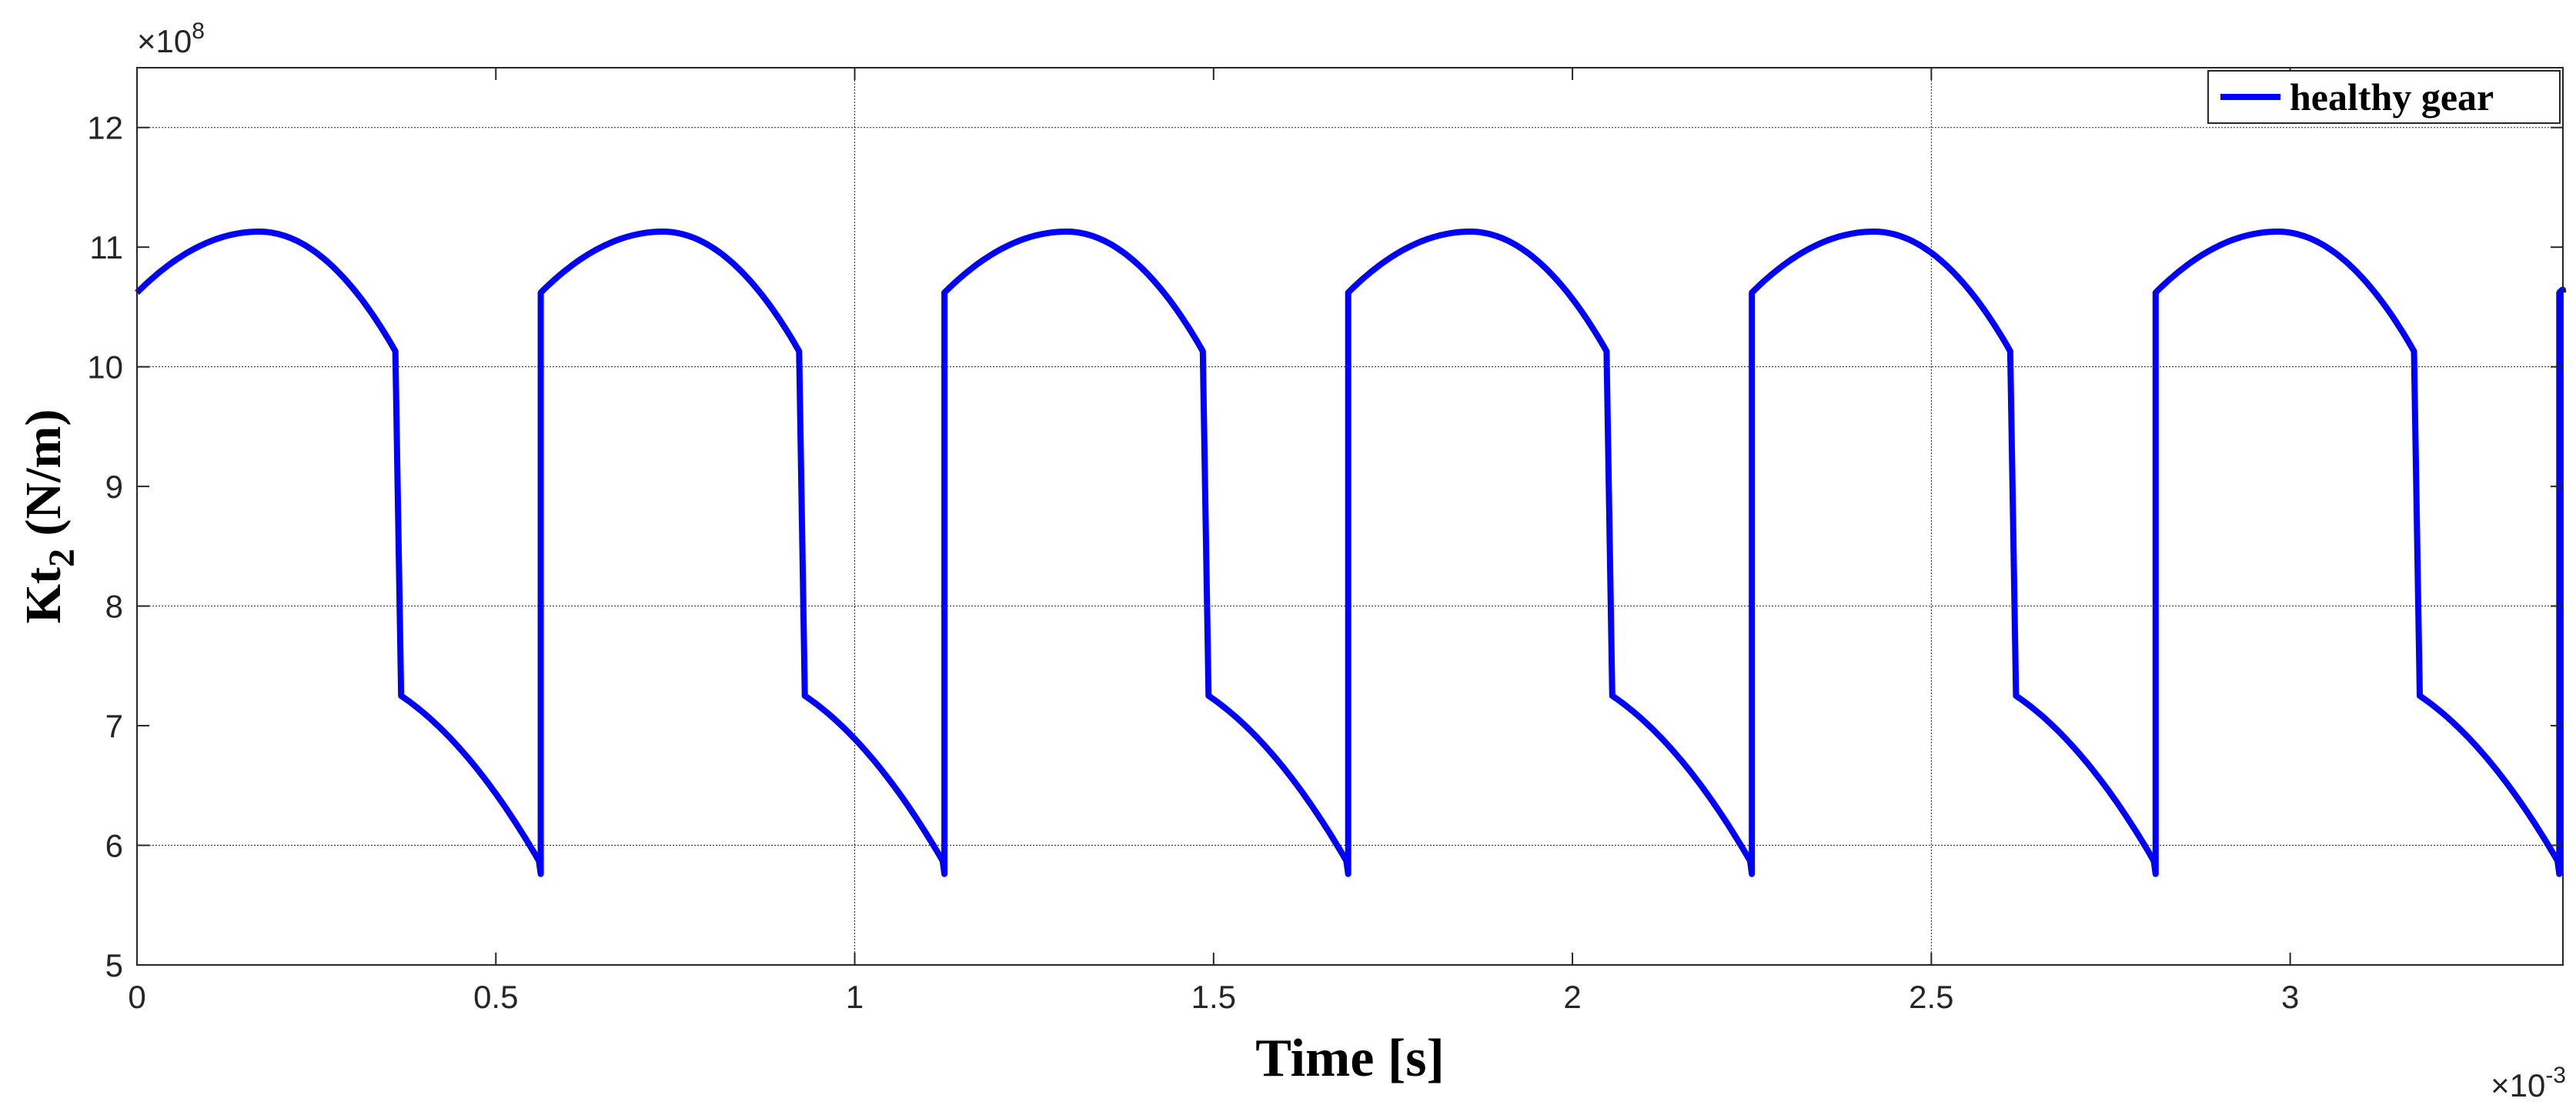 This screenshot has height=1115, width=2576. I want to click on y-axis-exponent: ×10⁸, so click(171, 39).